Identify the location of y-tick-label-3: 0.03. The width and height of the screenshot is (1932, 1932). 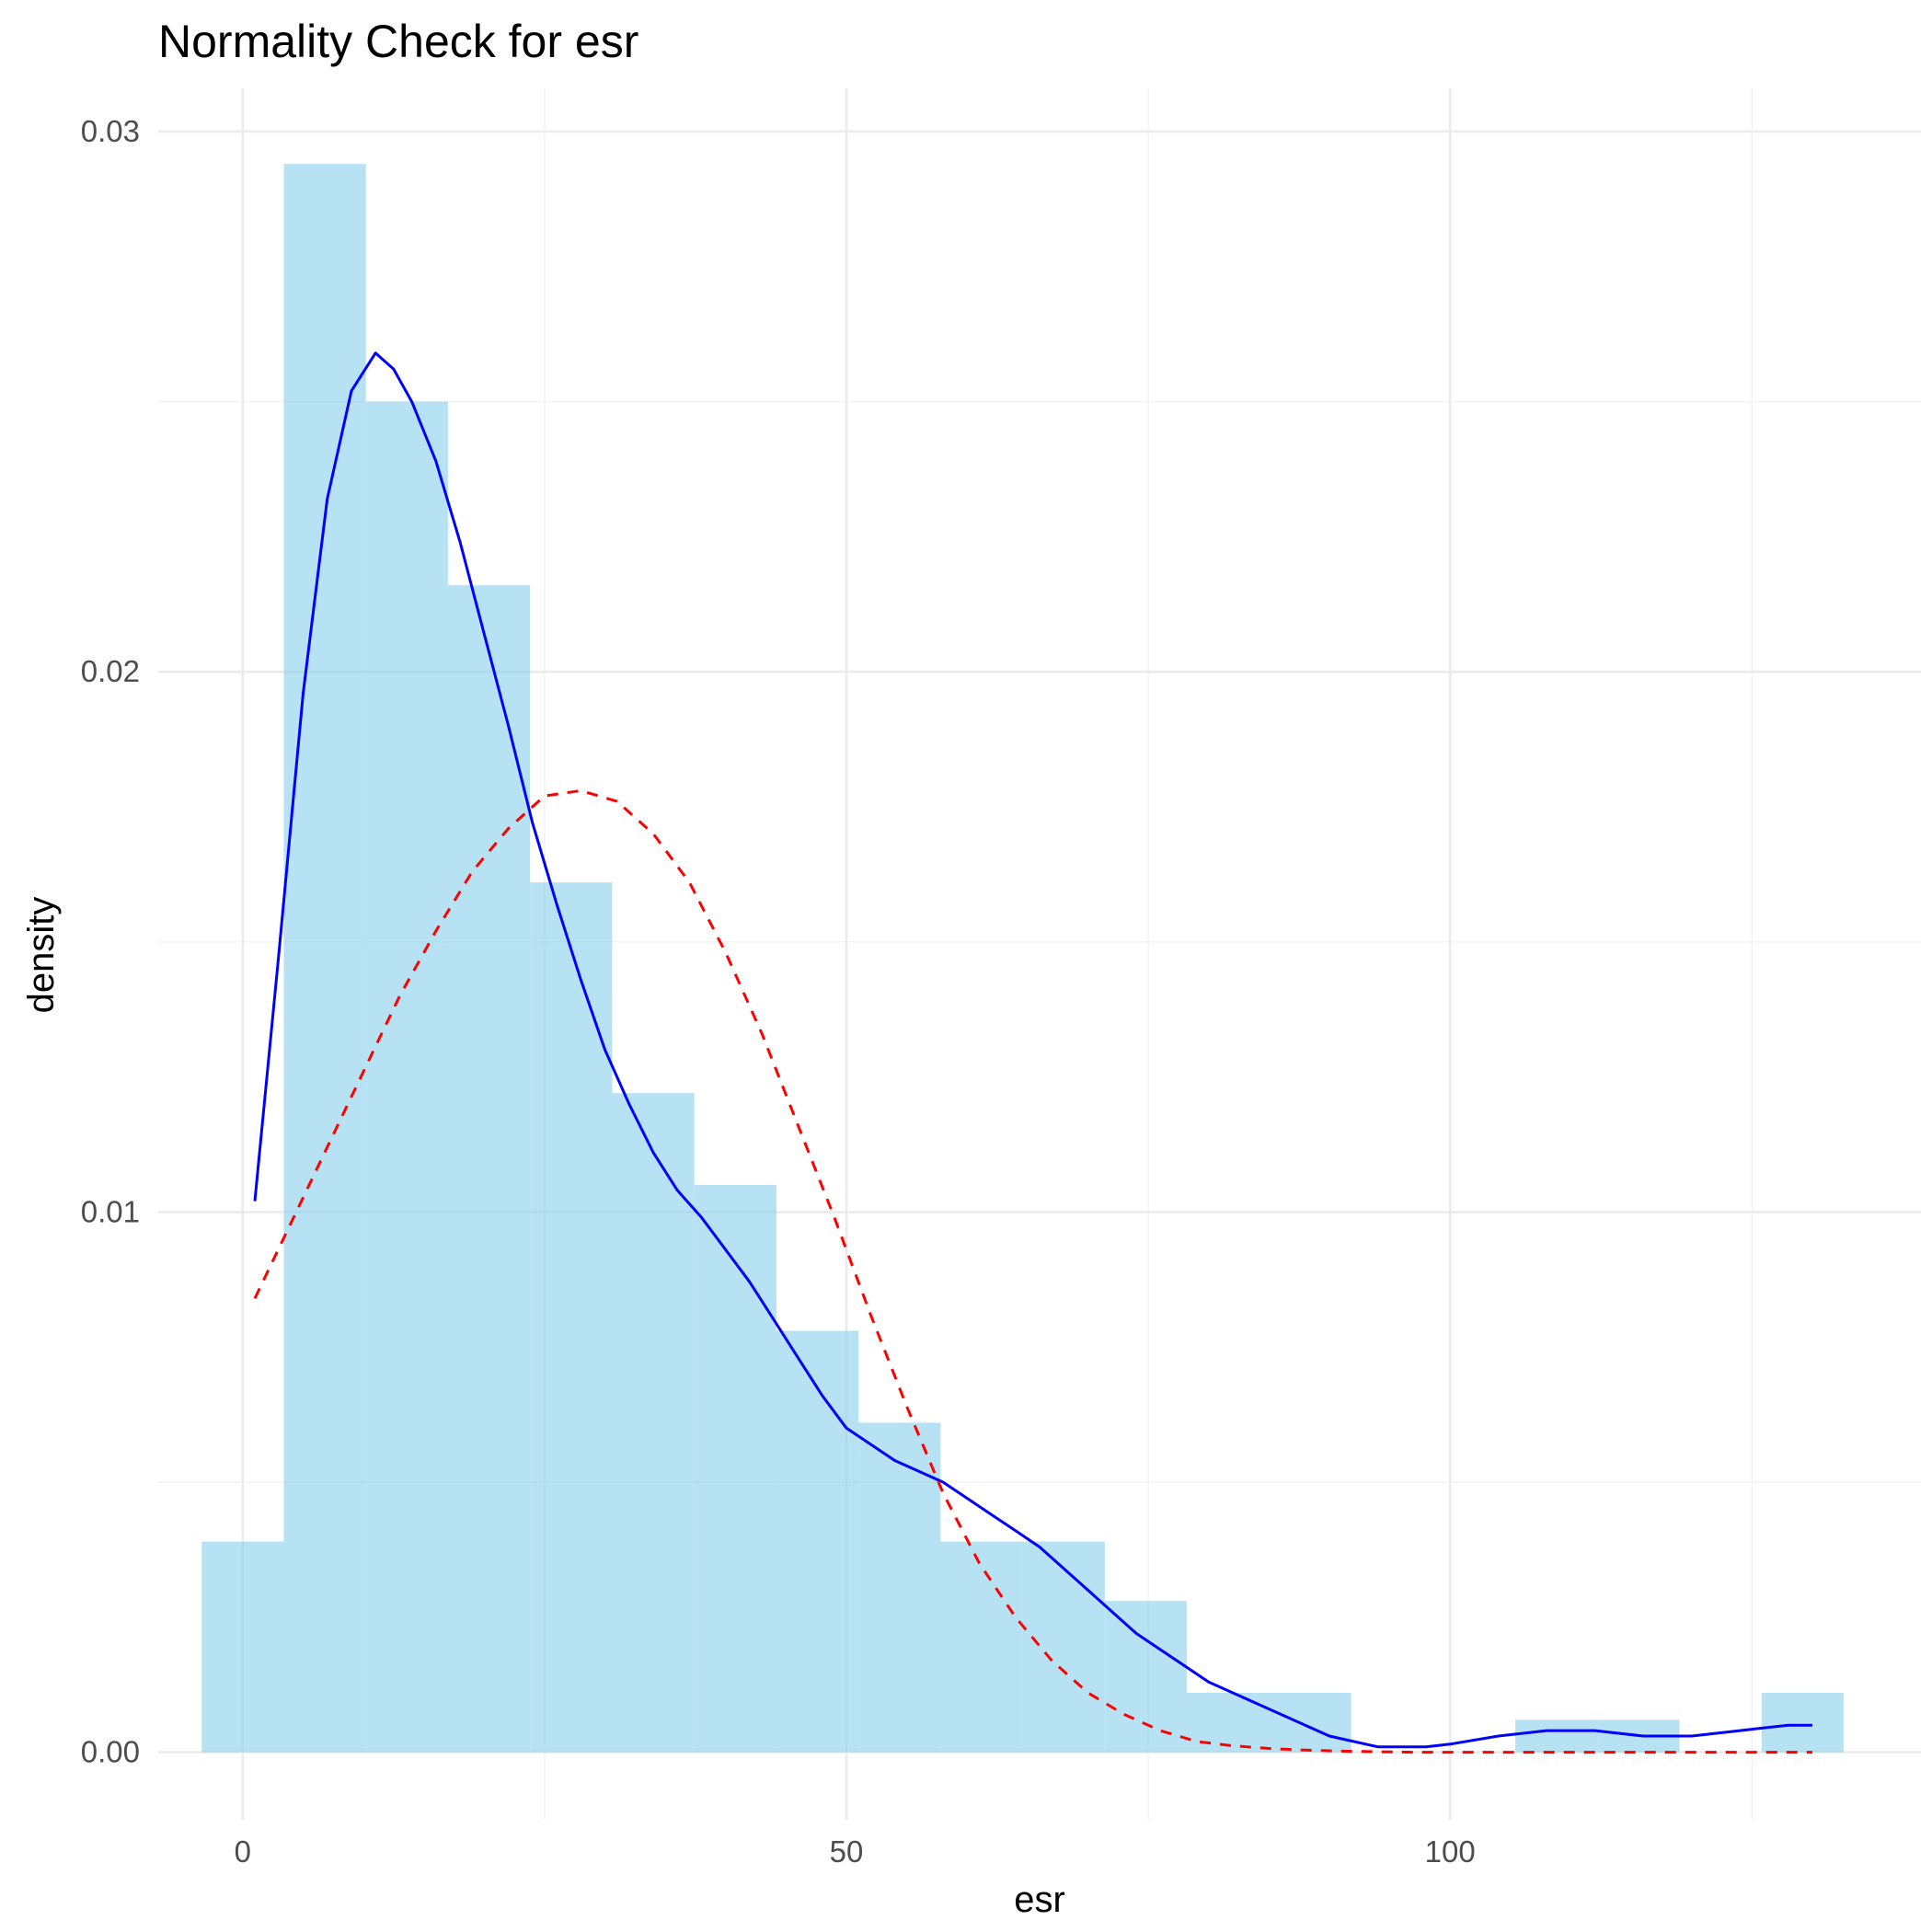
(110, 131).